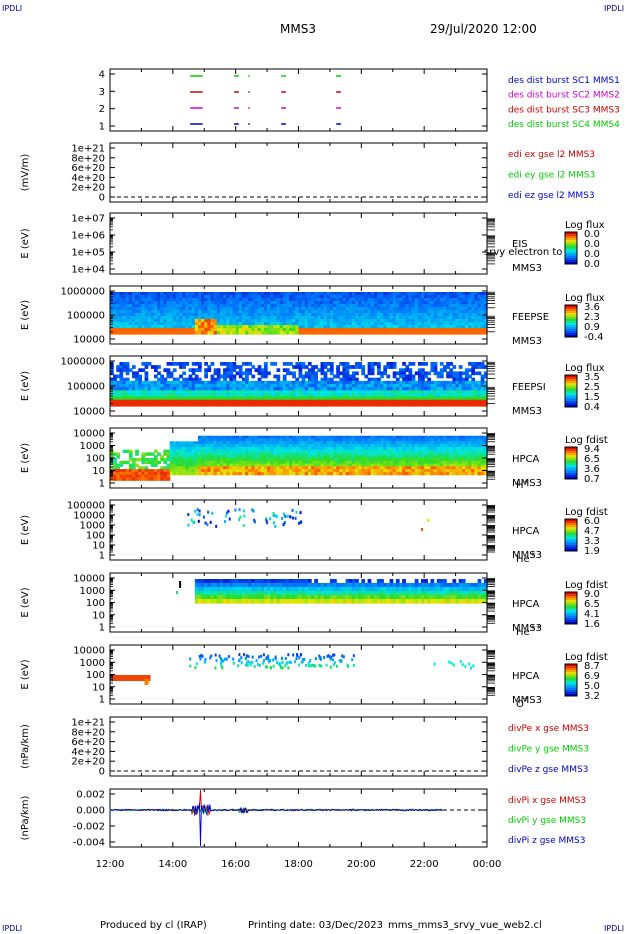 This screenshot has height=934, width=630. Describe the element at coordinates (571, 312) in the screenshot. I see `colorbar-cell-p4` at that location.